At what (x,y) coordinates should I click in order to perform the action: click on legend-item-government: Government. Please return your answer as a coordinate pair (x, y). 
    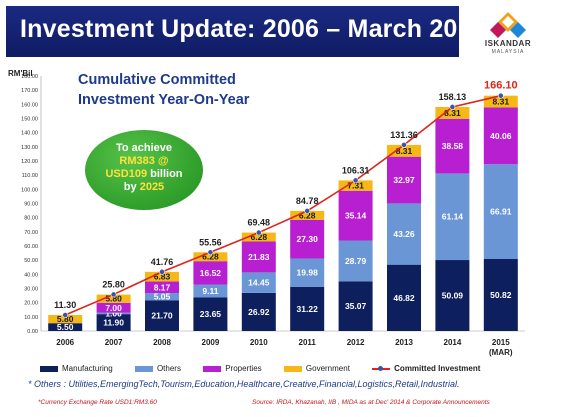
    Looking at the image, I should click on (316, 369).